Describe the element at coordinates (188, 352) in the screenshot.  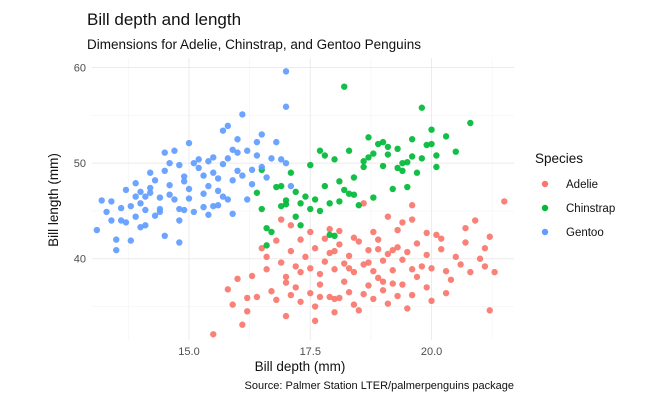
I see `x-tick-label: 15.0` at that location.